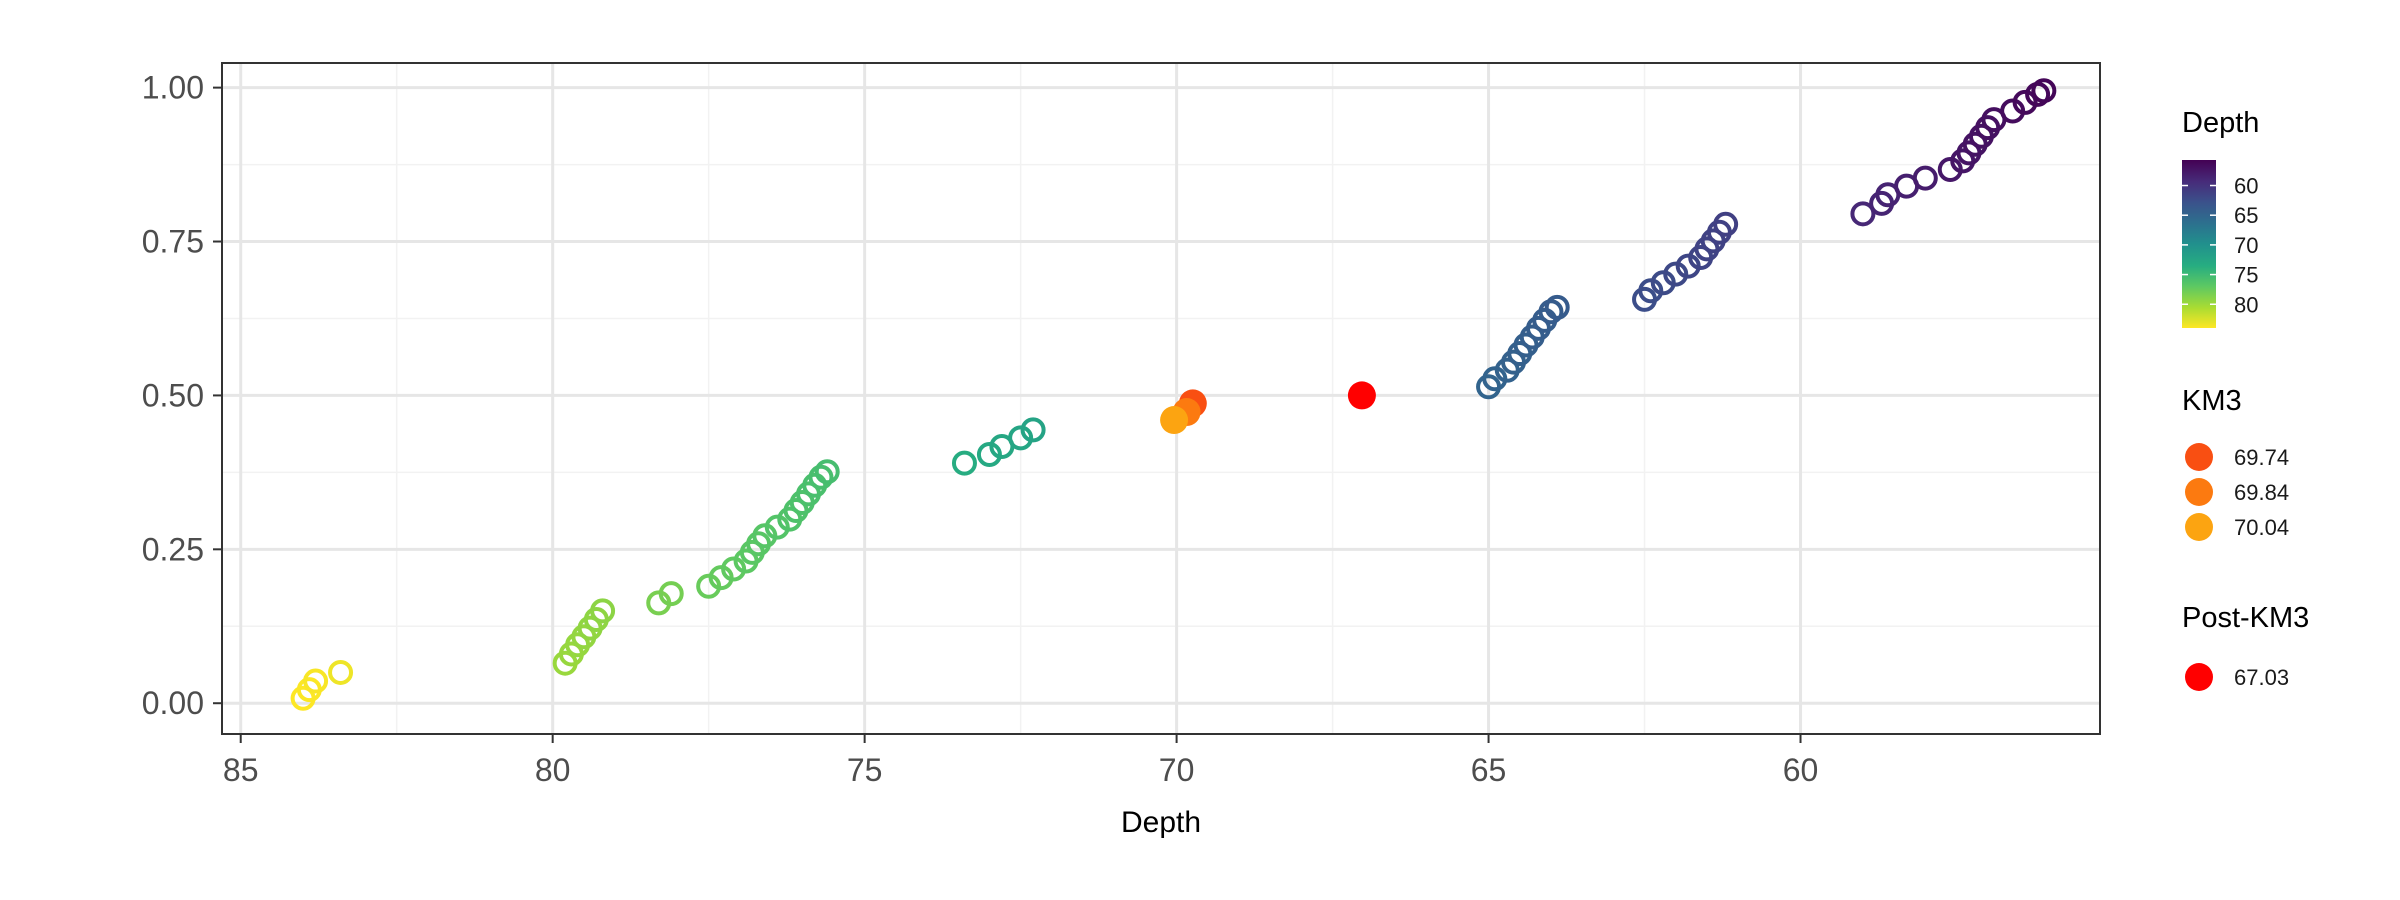  What do you see at coordinates (2199, 244) in the screenshot?
I see `depth-colorbar` at bounding box center [2199, 244].